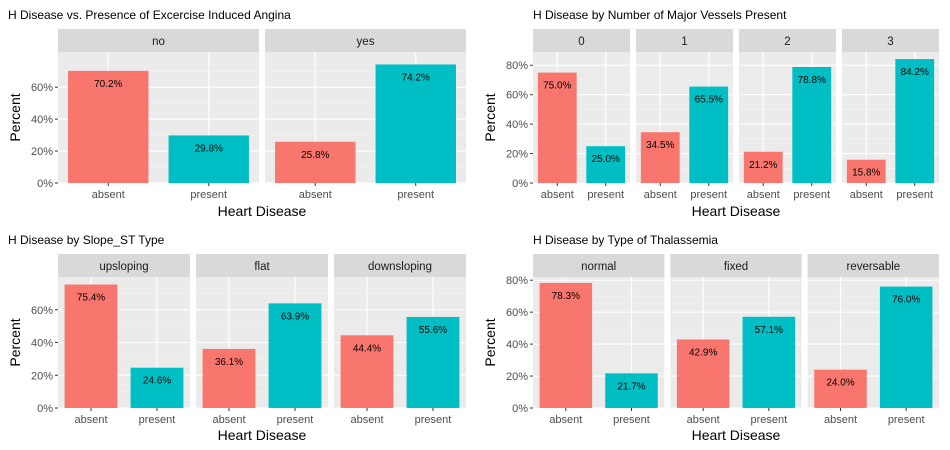 The width and height of the screenshot is (950, 450). I want to click on bar-value-label: 24.0%, so click(840, 383).